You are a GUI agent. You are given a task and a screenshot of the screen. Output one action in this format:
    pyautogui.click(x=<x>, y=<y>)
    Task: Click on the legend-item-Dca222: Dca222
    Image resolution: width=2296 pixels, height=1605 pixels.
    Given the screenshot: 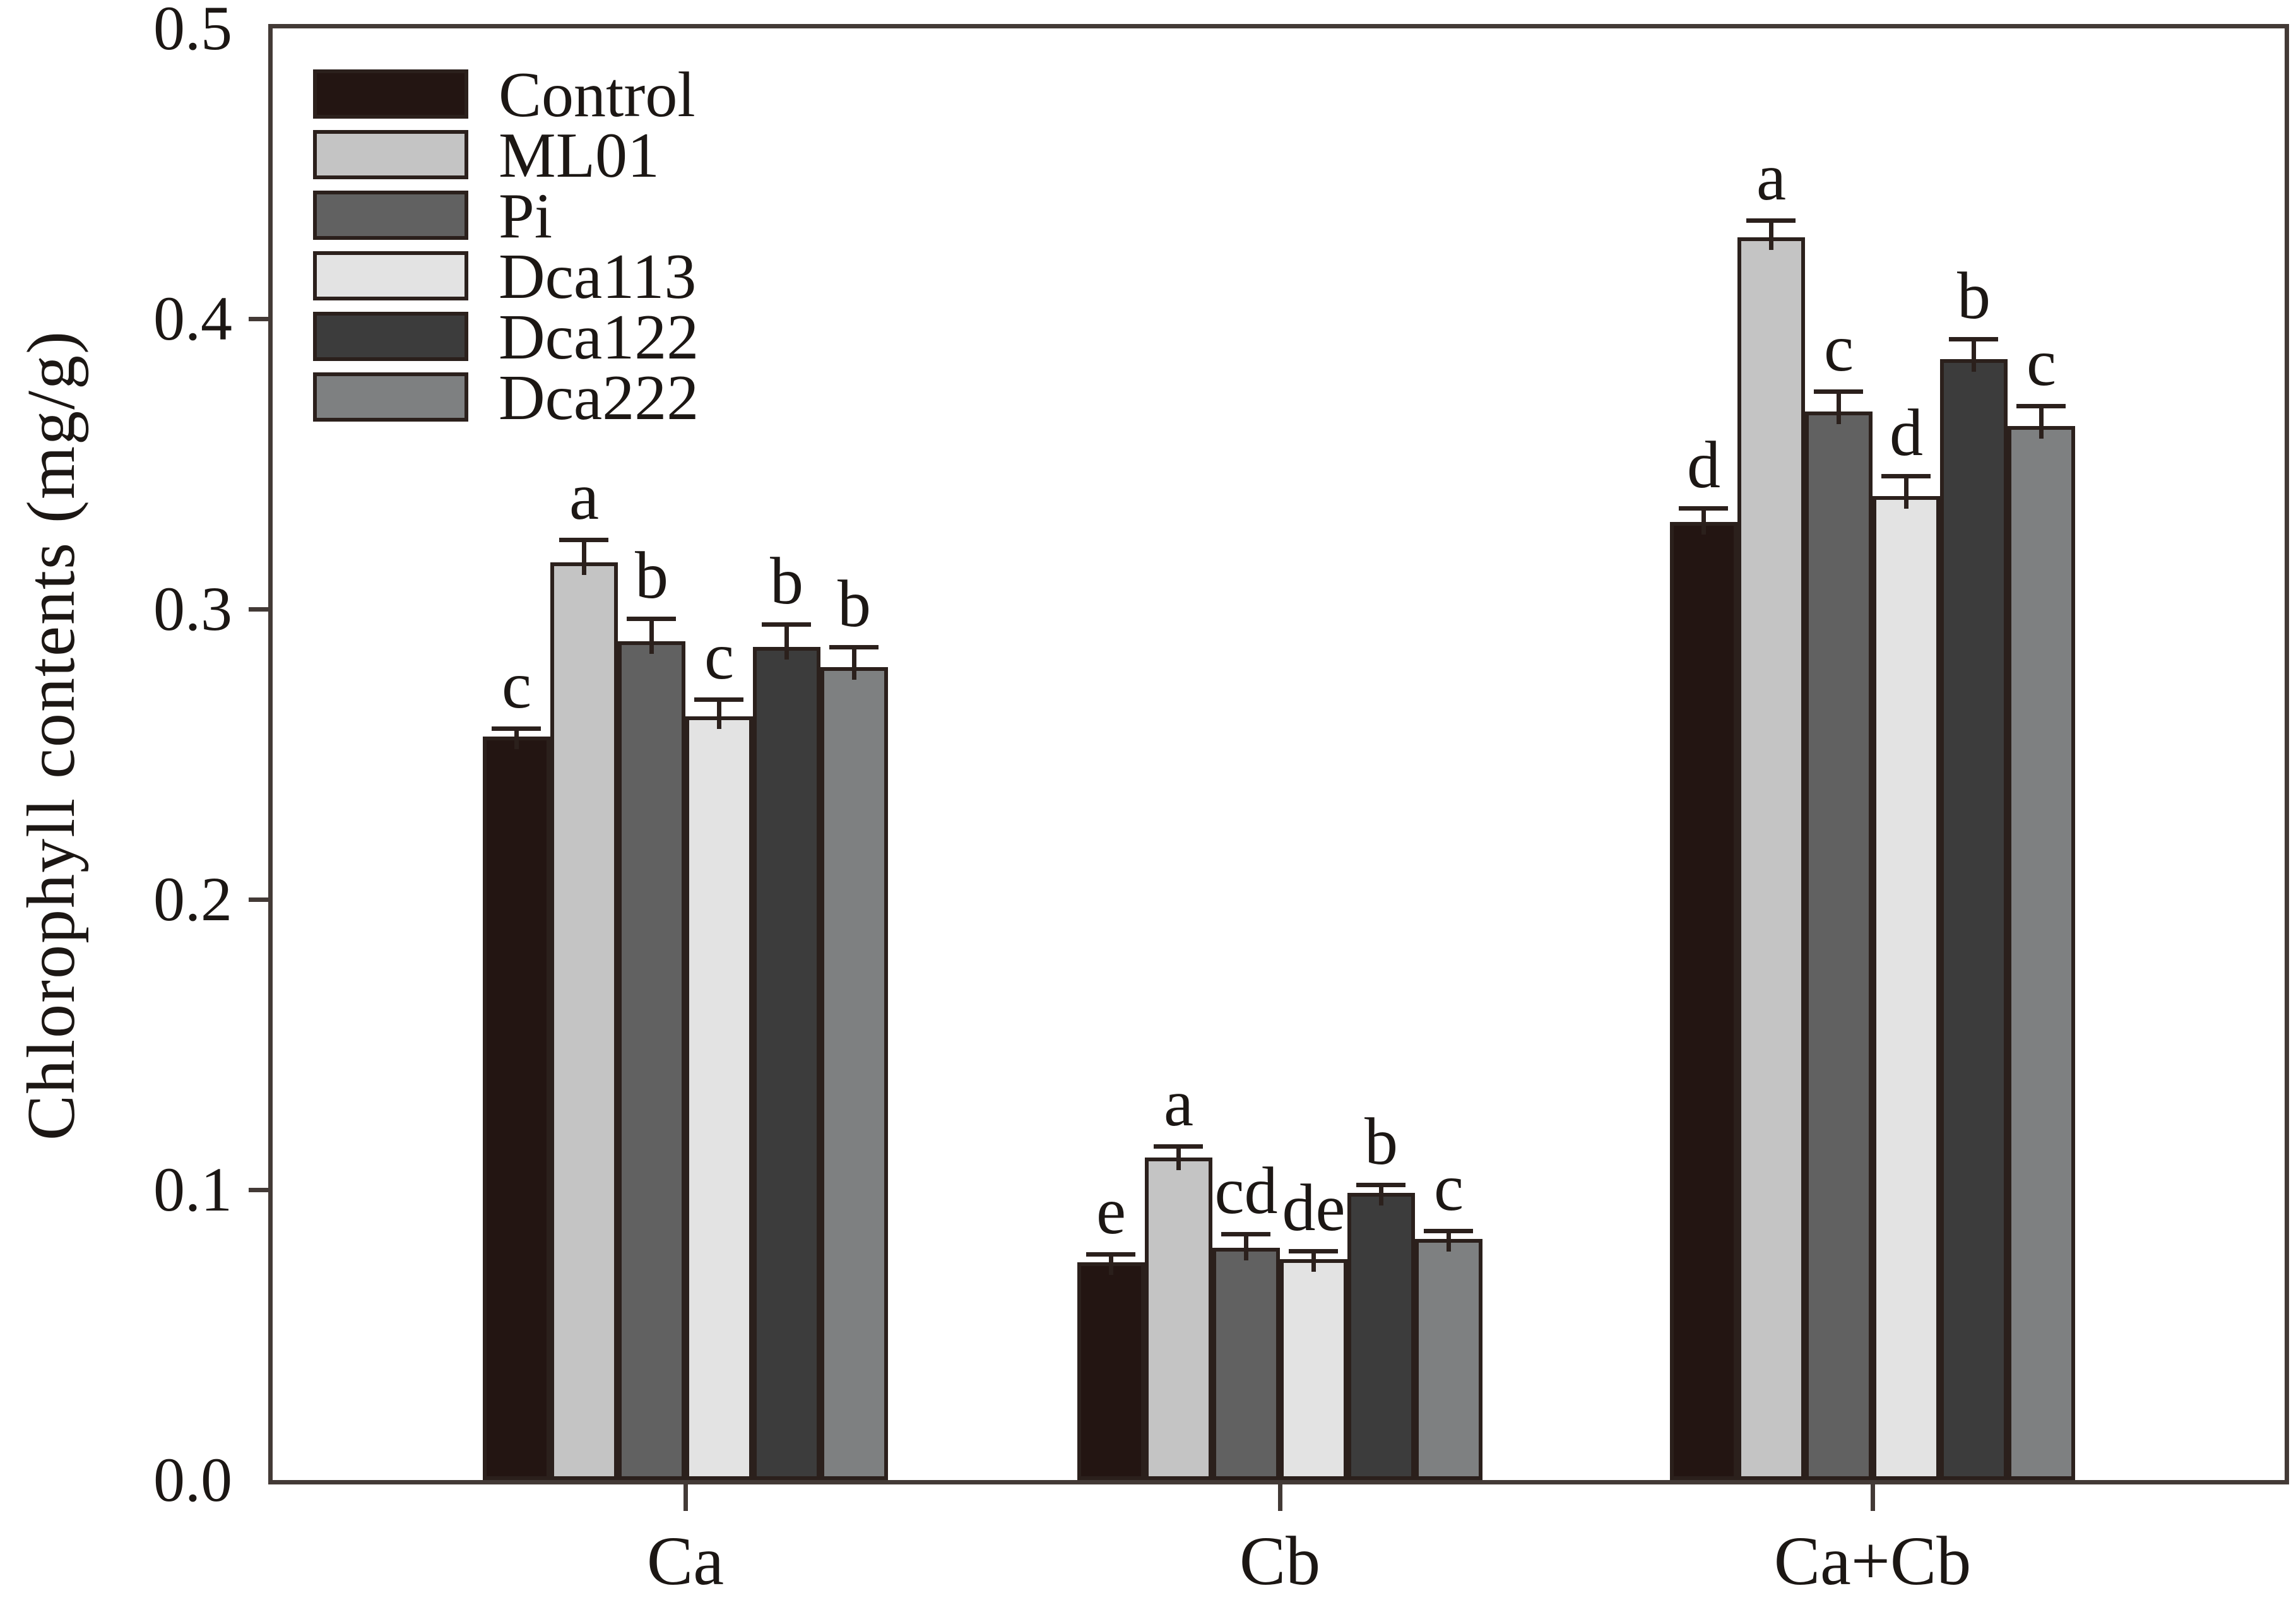 What is the action you would take?
    pyautogui.click(x=620, y=398)
    